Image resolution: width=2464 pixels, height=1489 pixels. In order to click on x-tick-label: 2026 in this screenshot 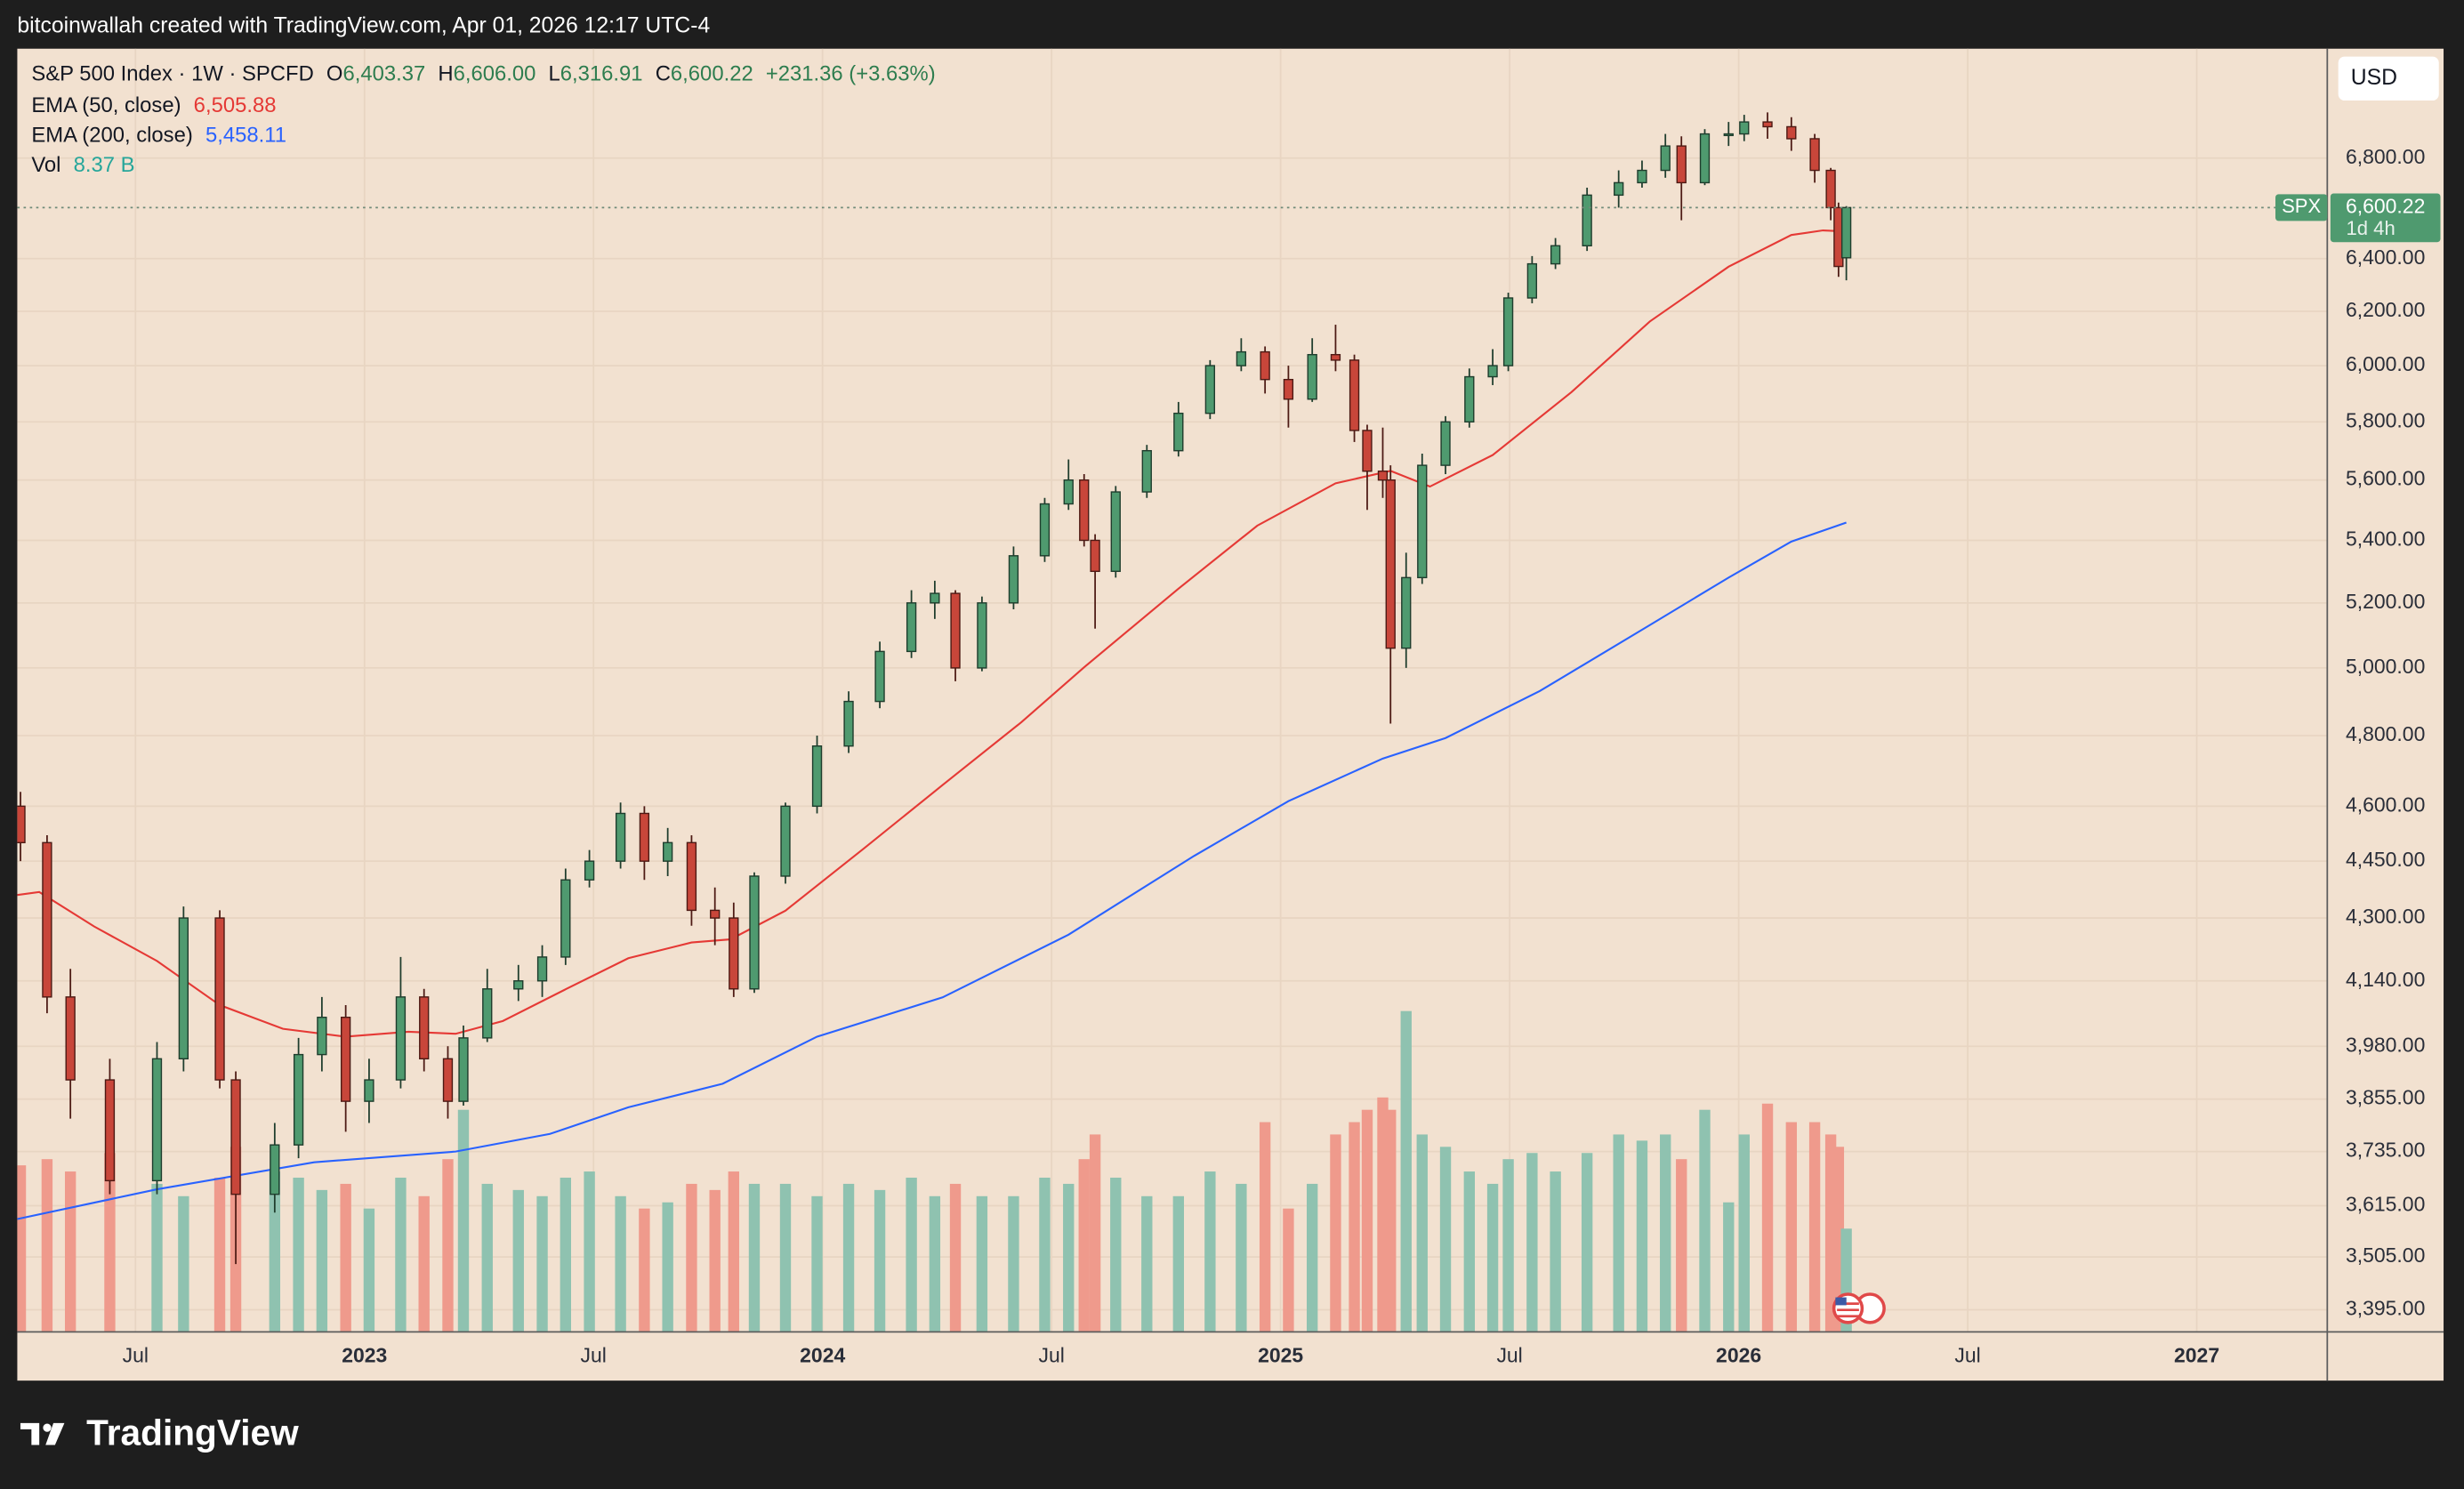, I will do `click(1739, 1355)`.